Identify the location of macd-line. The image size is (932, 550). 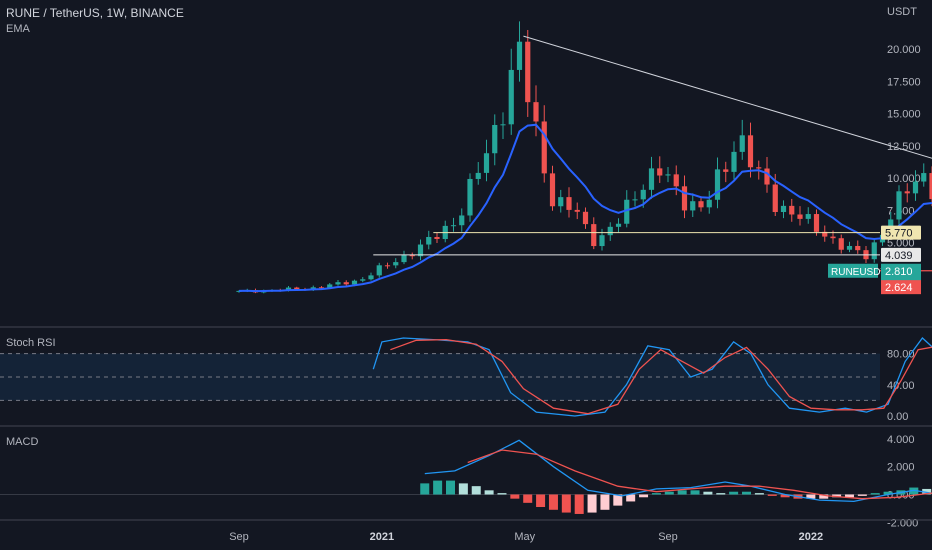
(678, 471).